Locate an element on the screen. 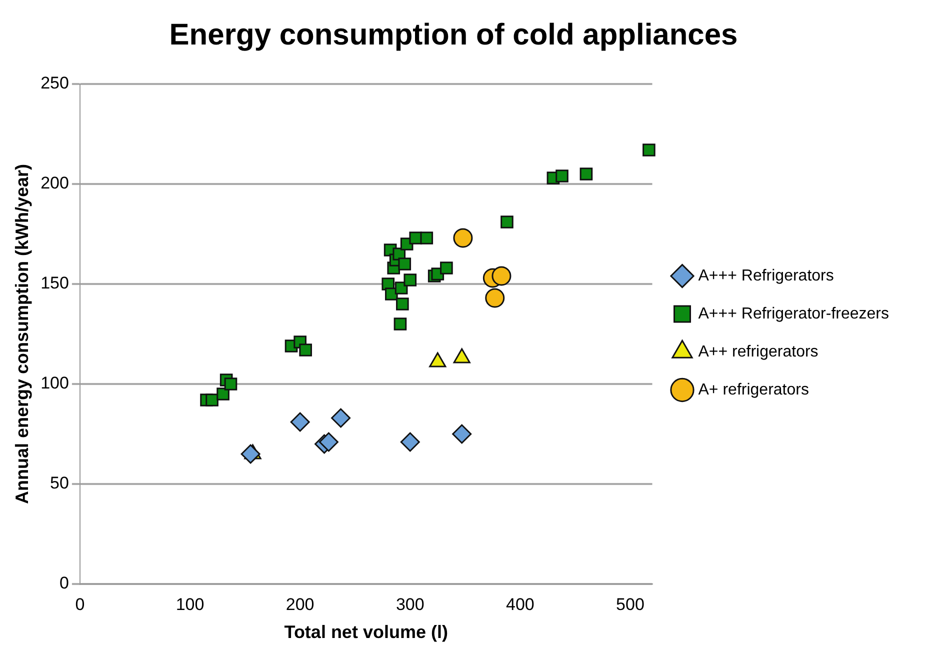 This screenshot has width=952, height=659. legend-label: A+++ Refrigerator-freezers is located at coordinates (793, 313).